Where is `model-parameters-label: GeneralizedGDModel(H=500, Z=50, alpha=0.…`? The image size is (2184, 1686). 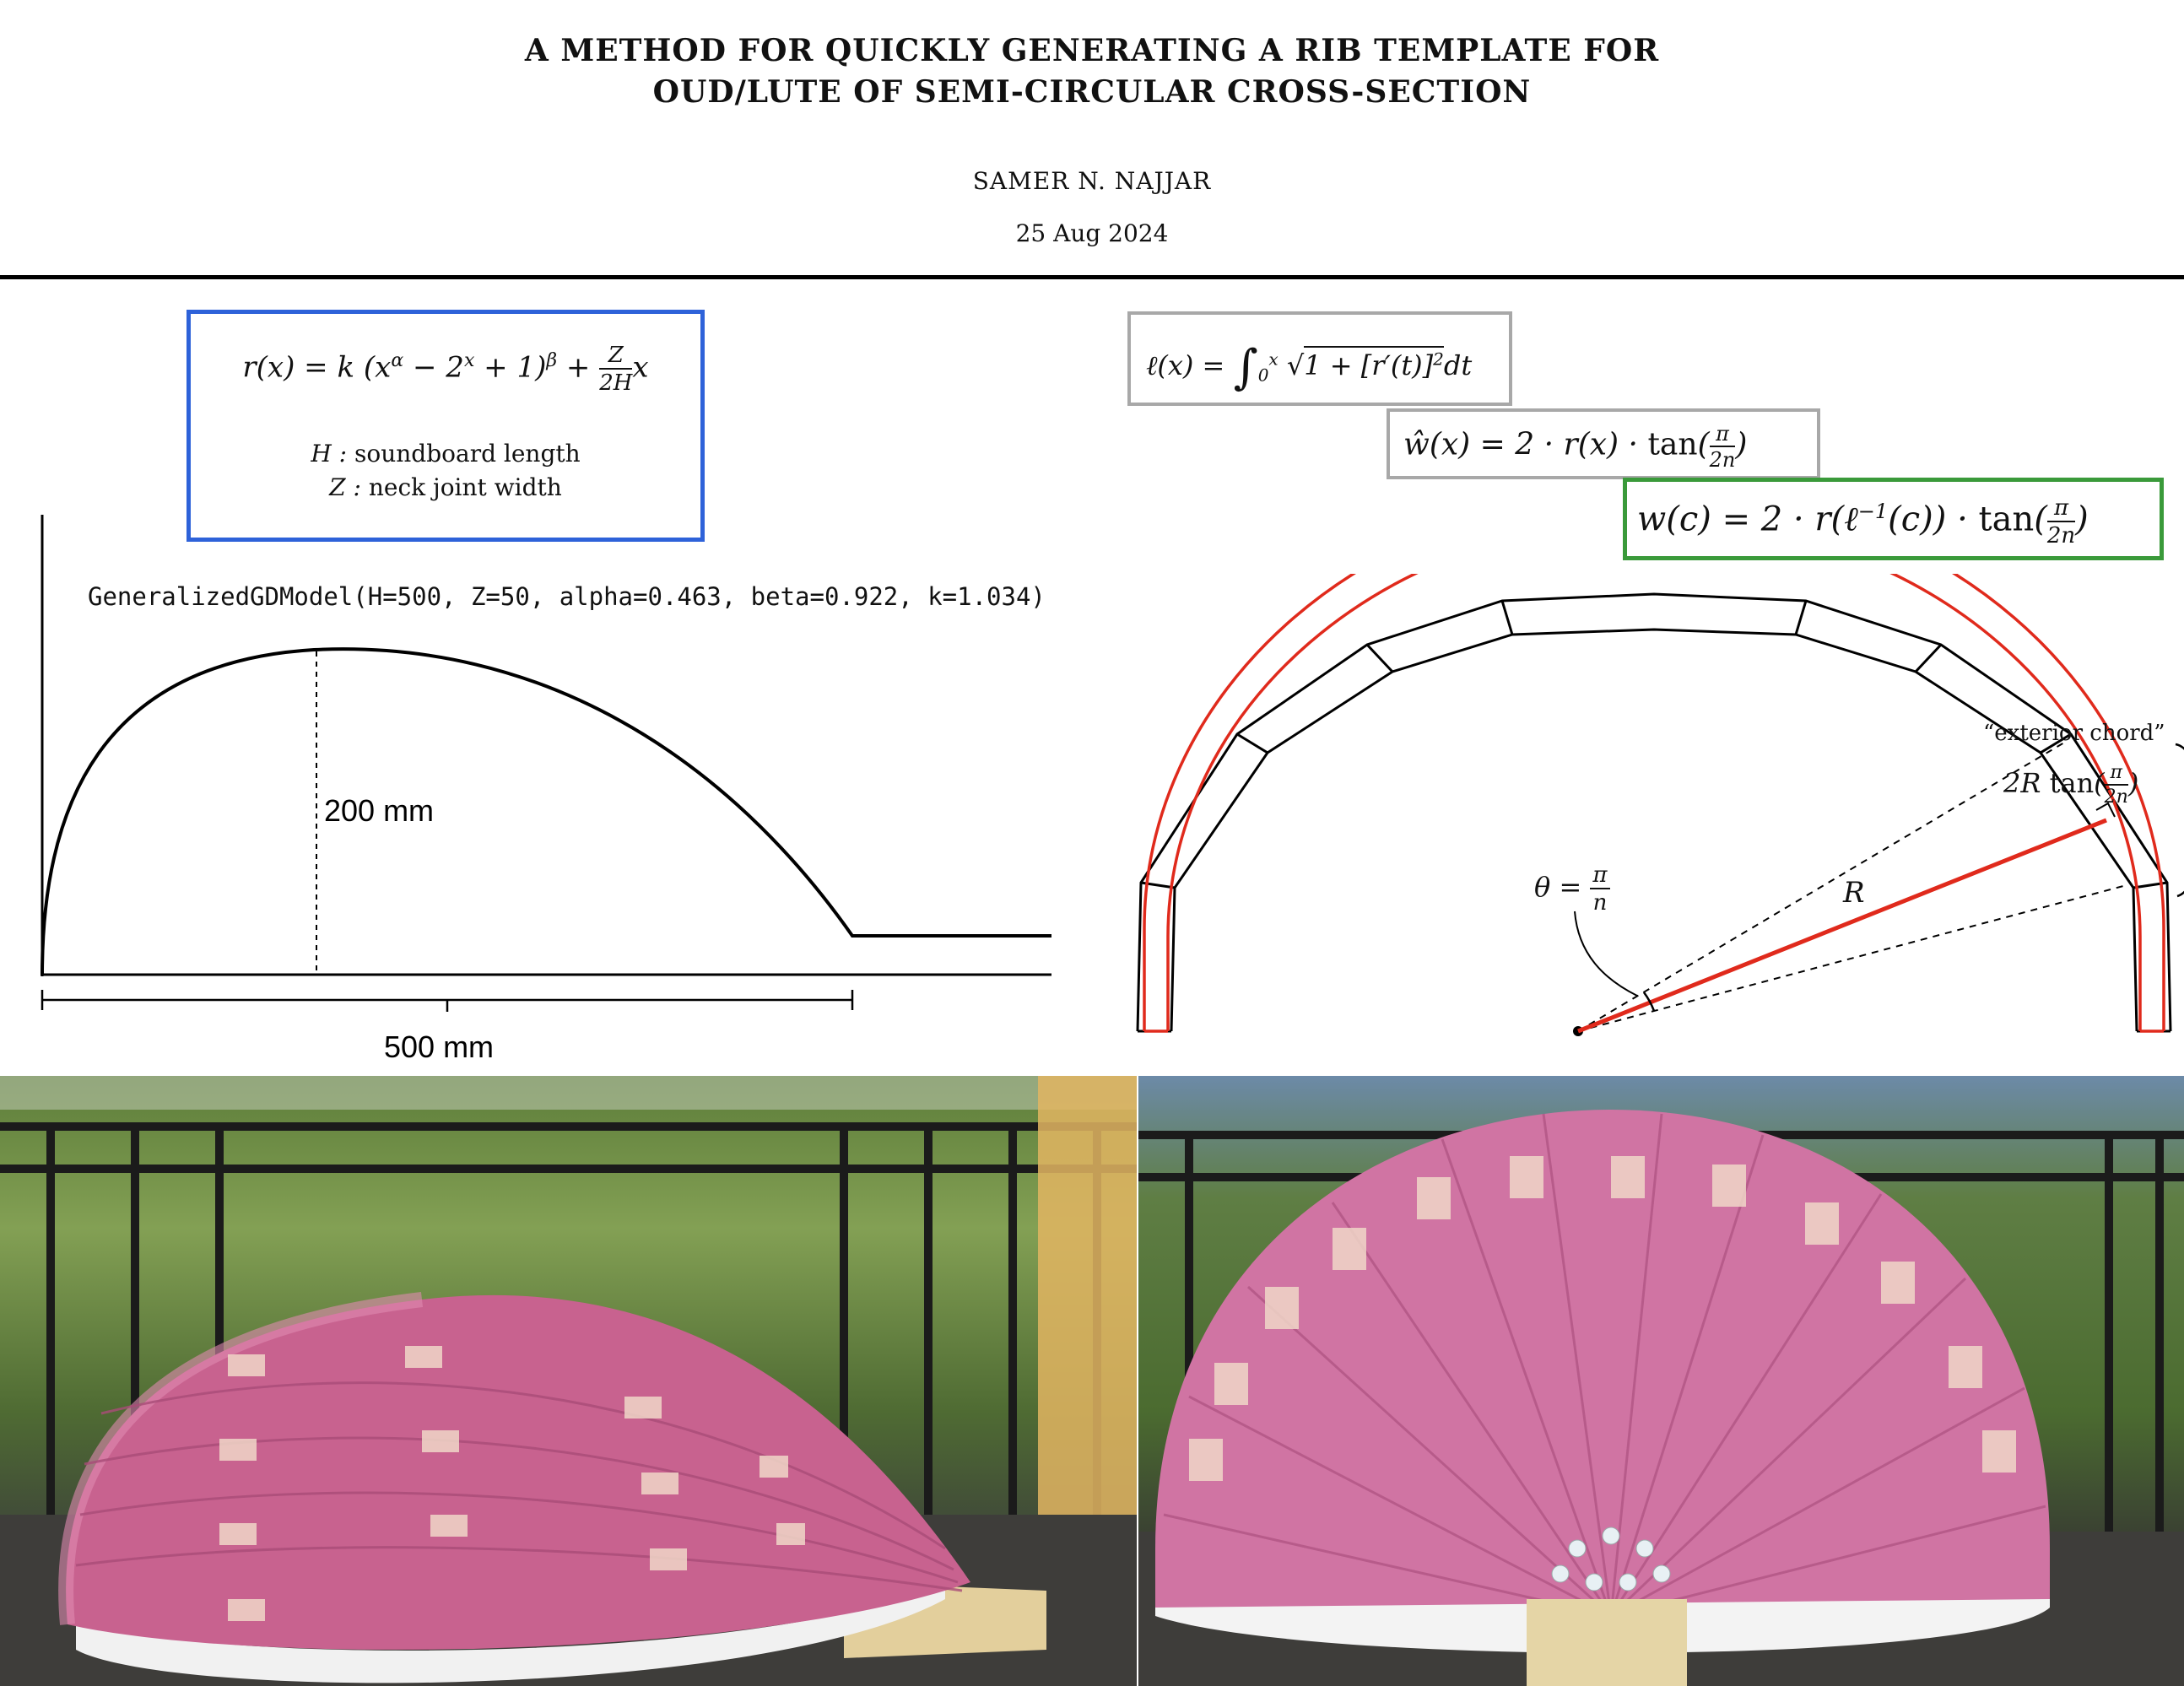 model-parameters-label: GeneralizedGDModel(H=500, Z=50, alpha=0.… is located at coordinates (567, 596).